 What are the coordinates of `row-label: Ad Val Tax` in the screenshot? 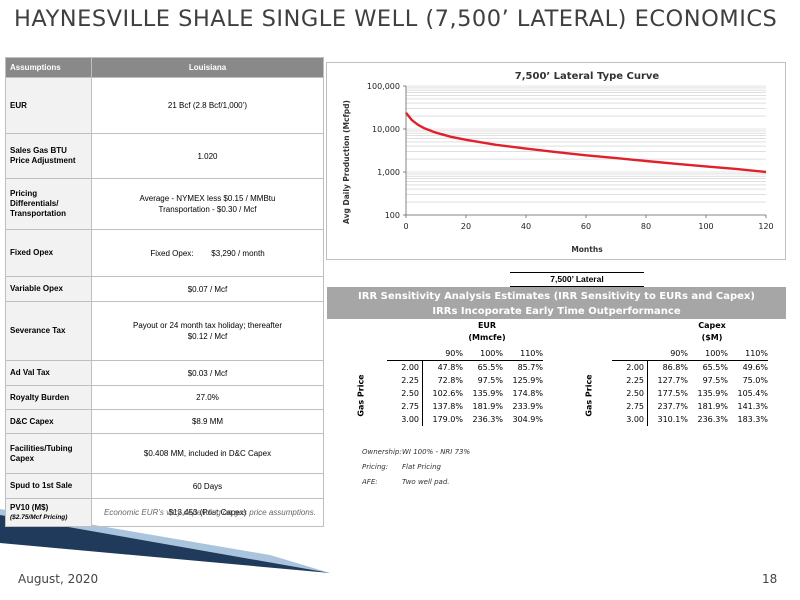 It's located at (48, 373).